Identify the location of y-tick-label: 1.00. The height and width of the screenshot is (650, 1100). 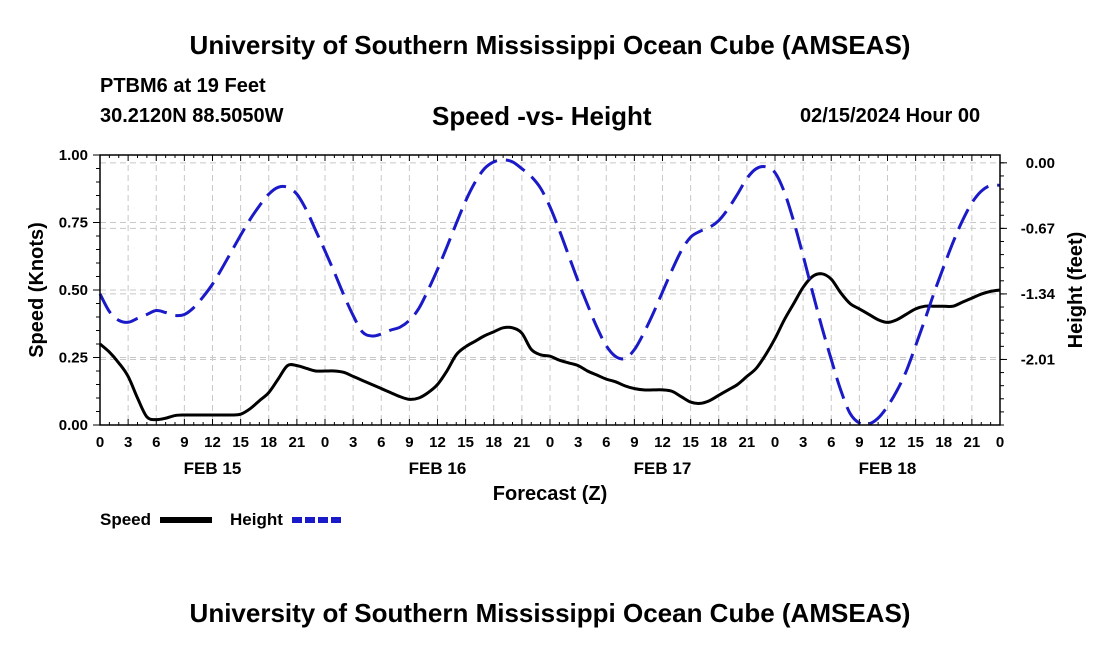
(73, 155).